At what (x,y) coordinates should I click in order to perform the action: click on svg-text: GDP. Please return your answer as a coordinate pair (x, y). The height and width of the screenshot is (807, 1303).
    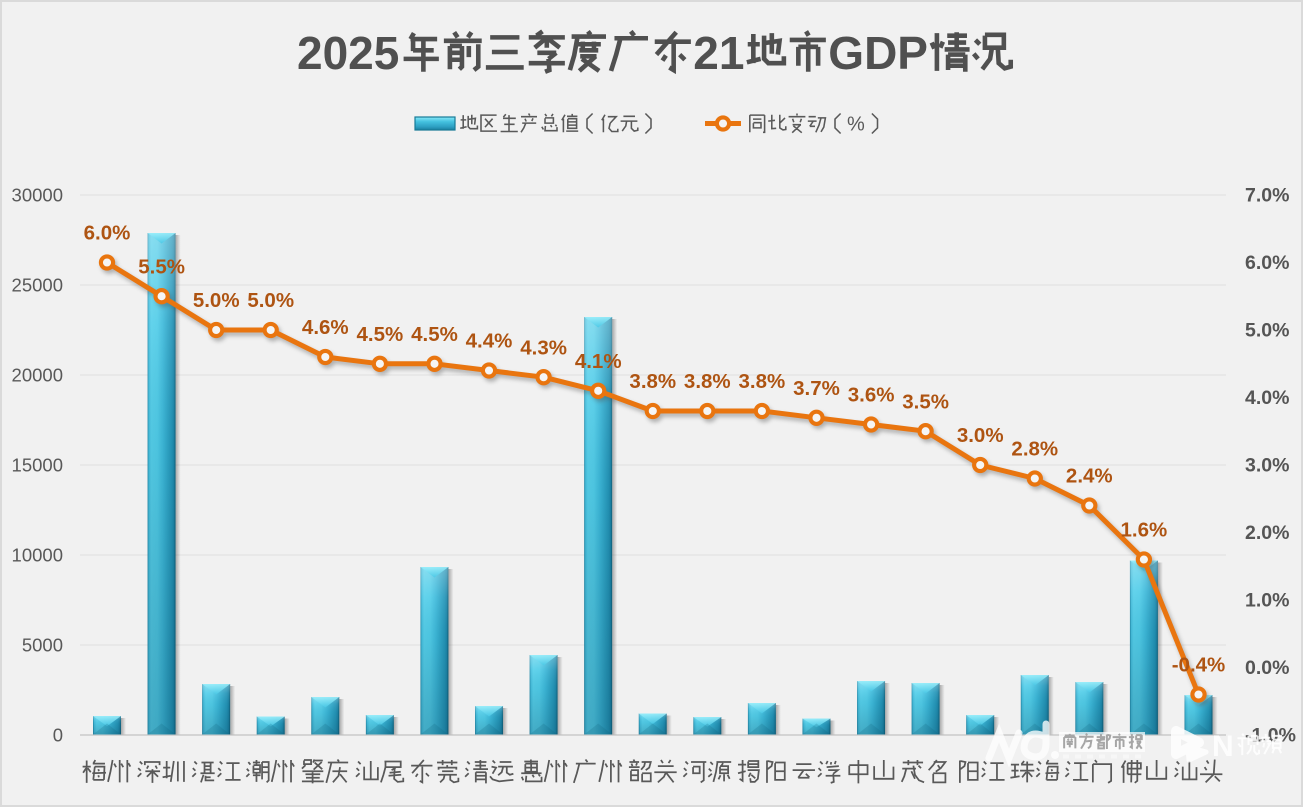
    Looking at the image, I should click on (878, 53).